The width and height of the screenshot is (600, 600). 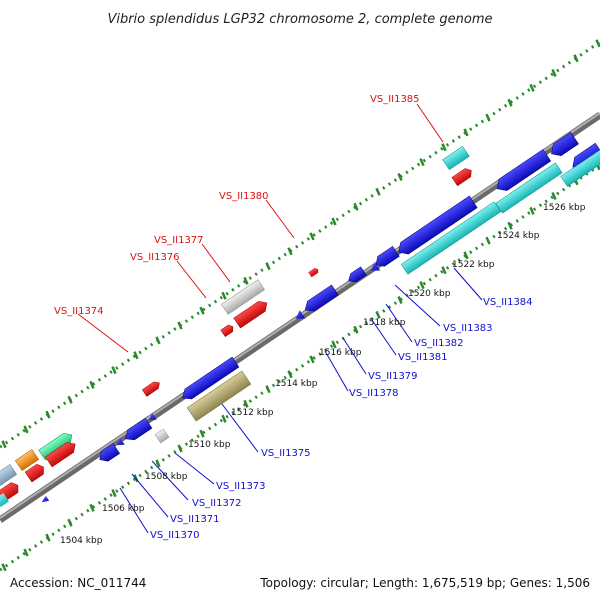 What do you see at coordinates (175, 535) in the screenshot?
I see `gene-label: VS_II1370` at bounding box center [175, 535].